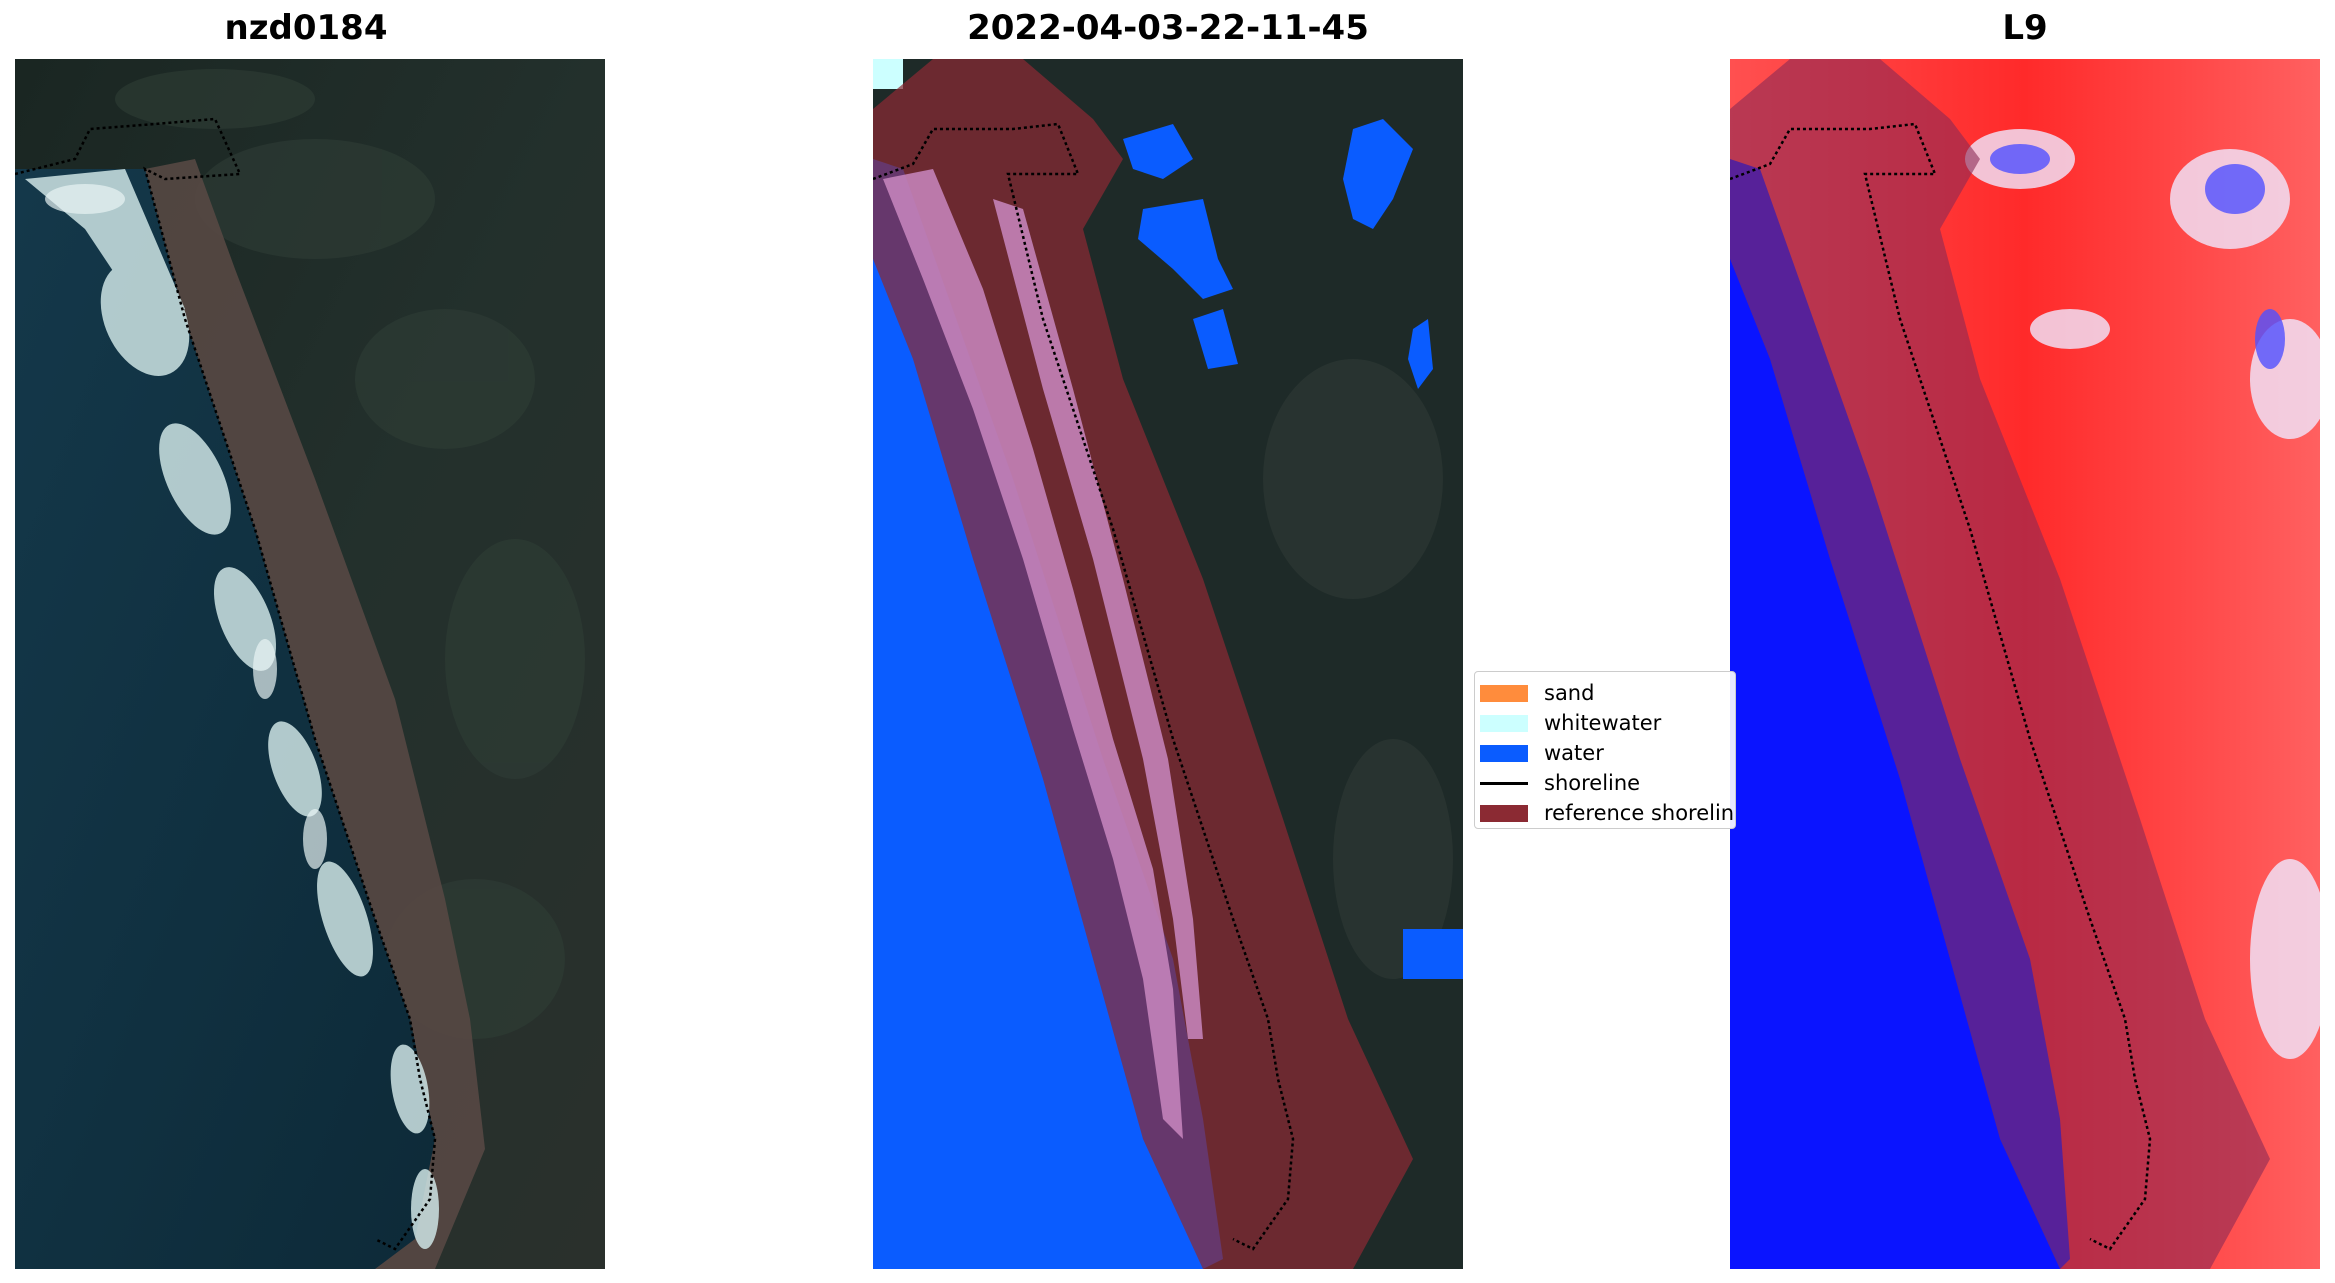 The height and width of the screenshot is (1283, 2335). I want to click on shoreline-line-swatch, so click(1504, 783).